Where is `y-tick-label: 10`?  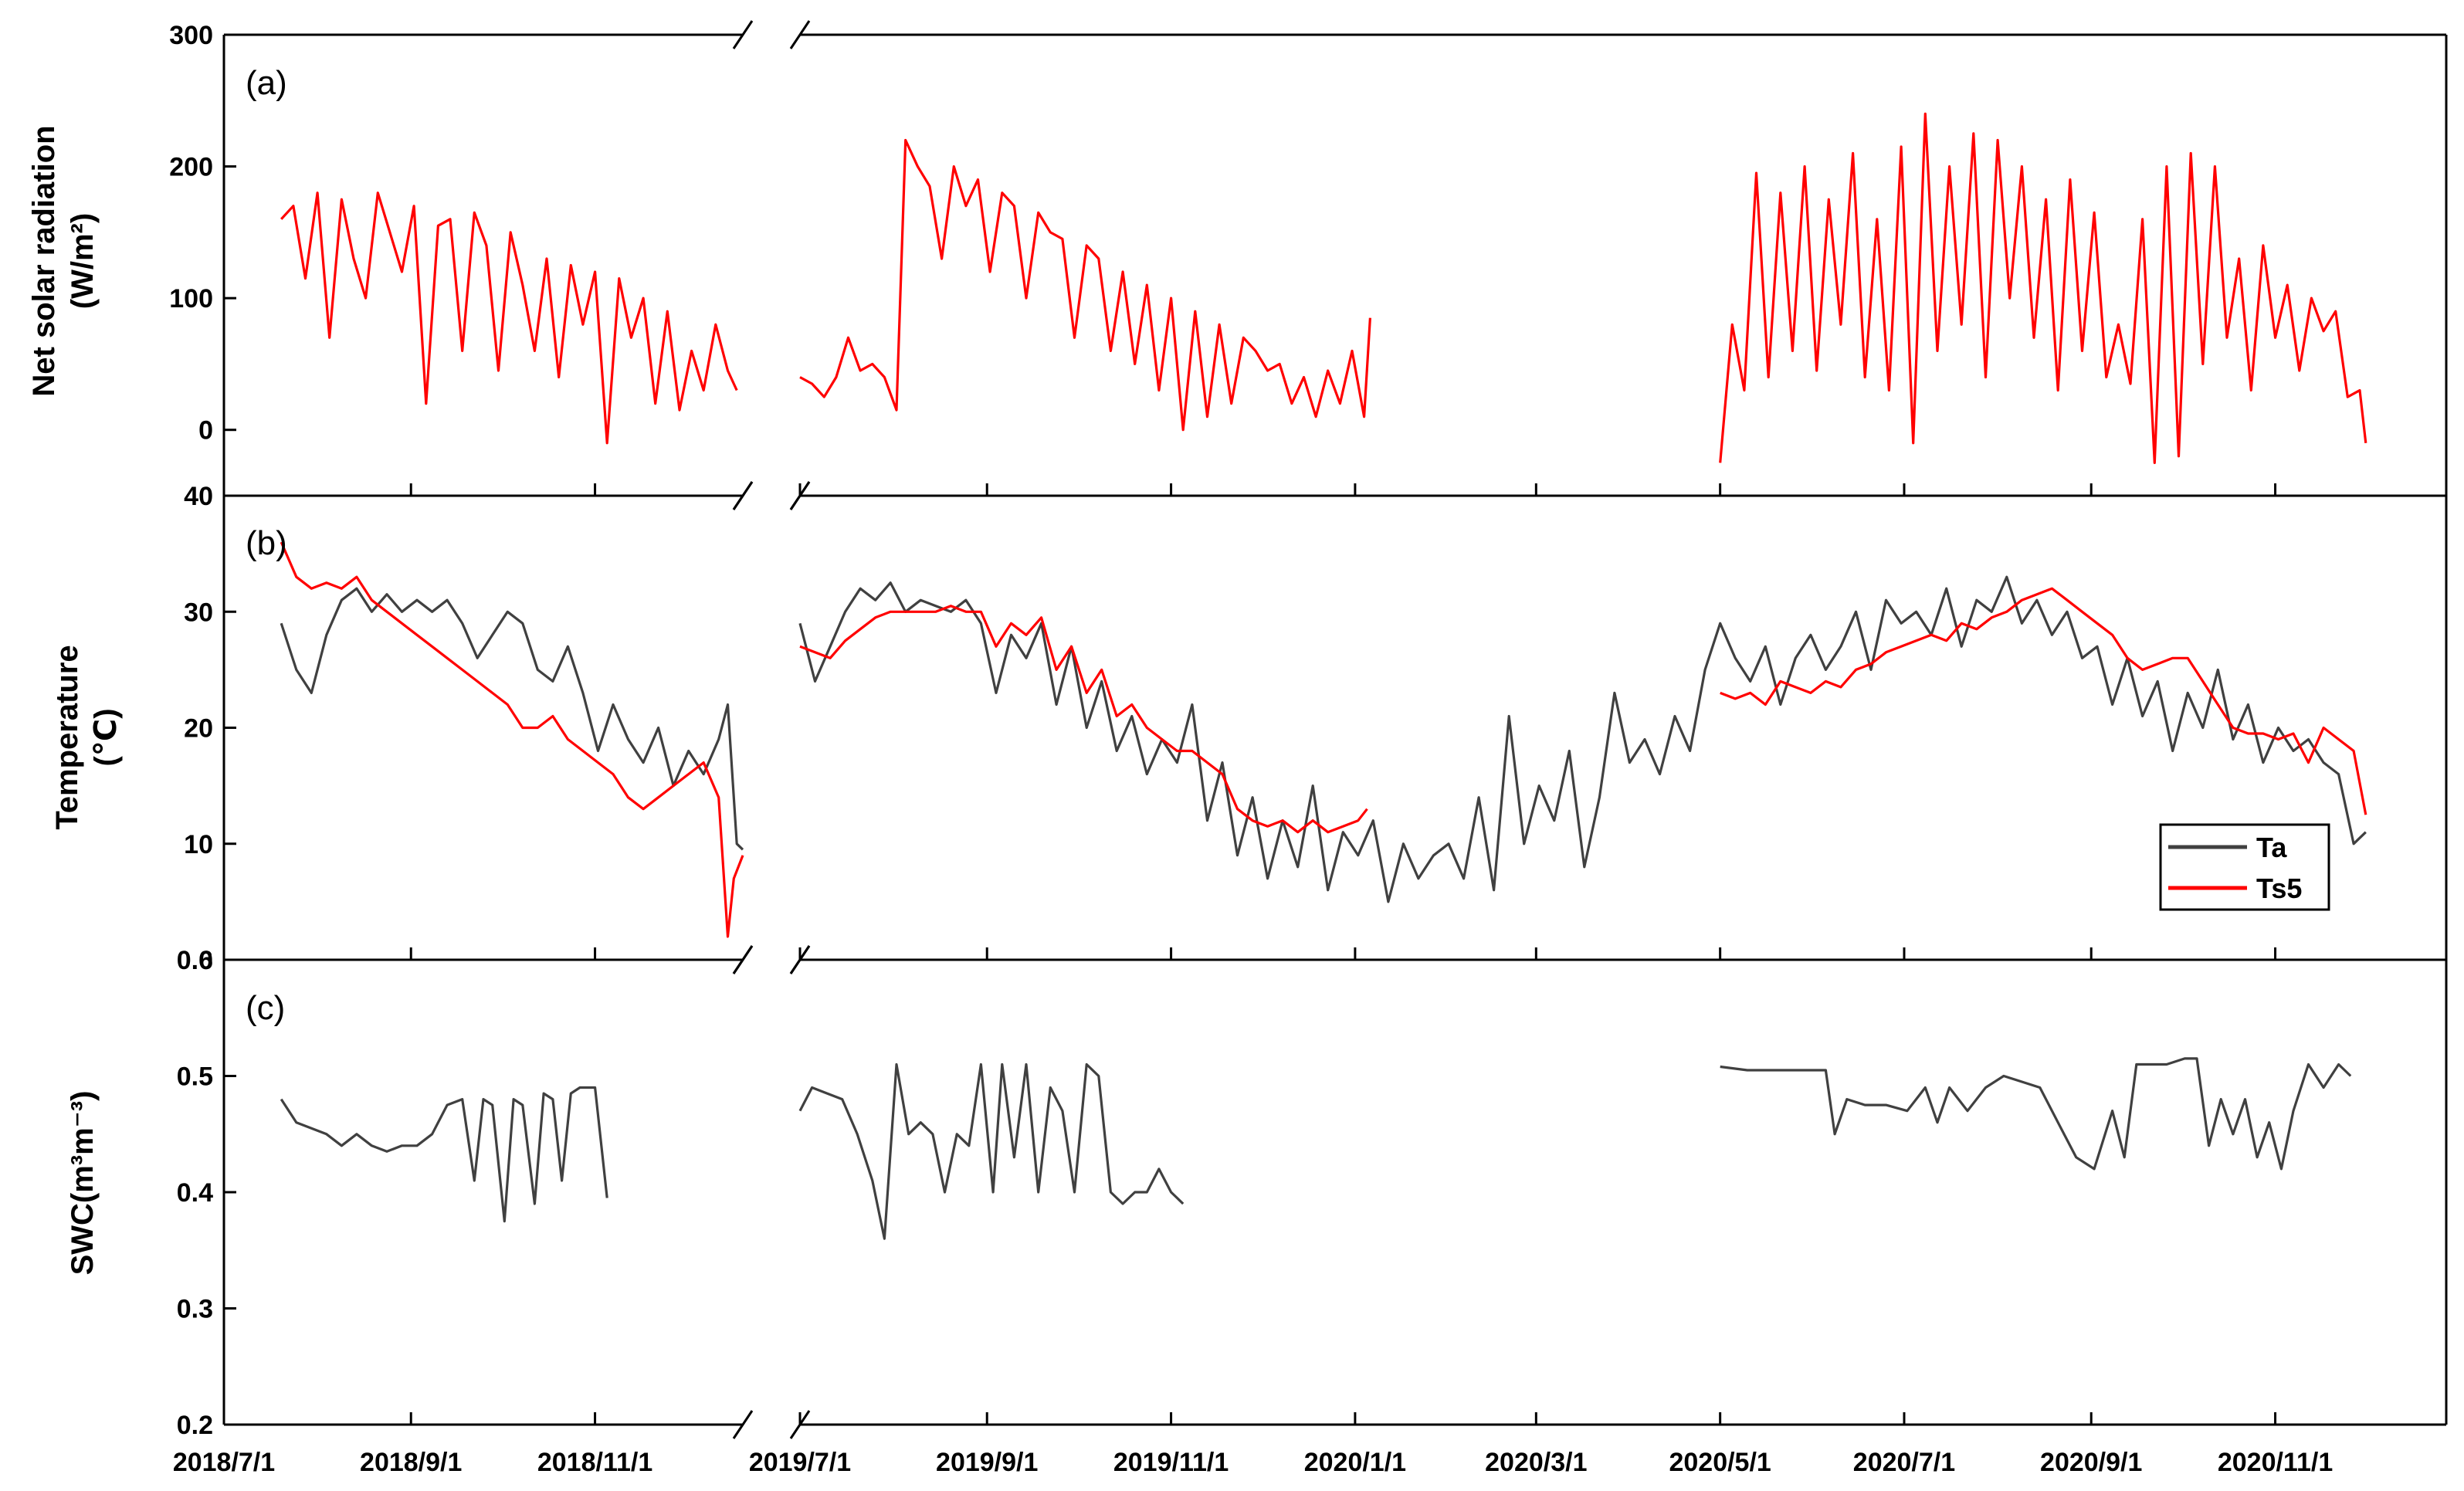
y-tick-label: 10 is located at coordinates (199, 844).